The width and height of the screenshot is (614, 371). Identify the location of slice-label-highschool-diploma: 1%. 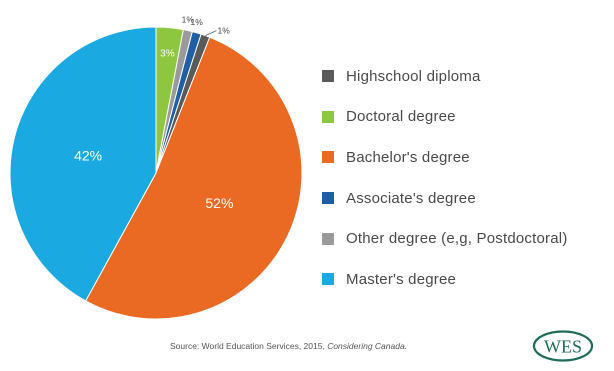
(224, 31).